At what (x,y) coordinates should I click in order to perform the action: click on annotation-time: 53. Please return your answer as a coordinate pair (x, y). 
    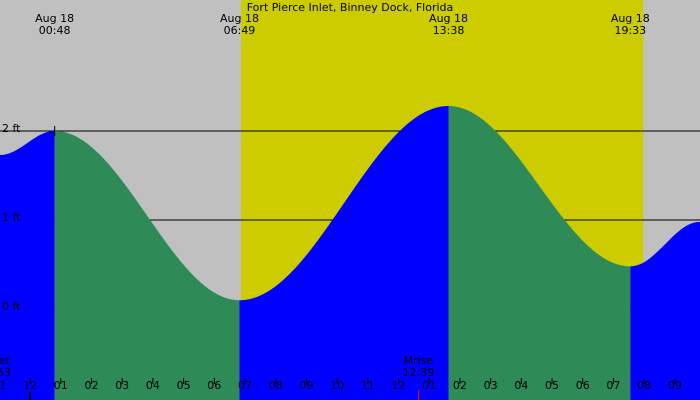
    Looking at the image, I should click on (5, 372).